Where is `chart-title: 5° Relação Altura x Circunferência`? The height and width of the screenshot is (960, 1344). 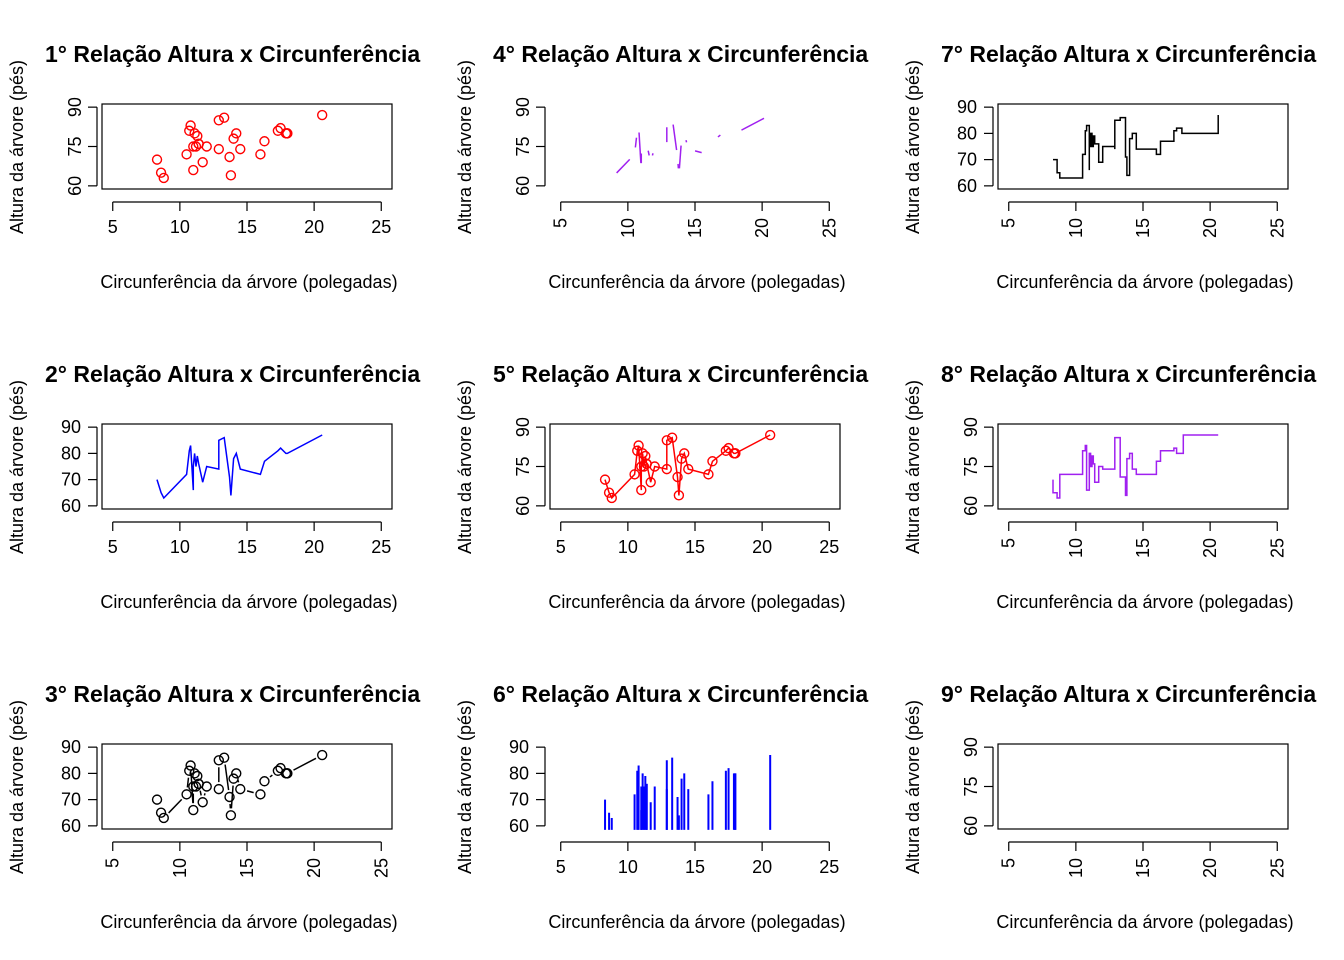 chart-title: 5° Relação Altura x Circunferência is located at coordinates (680, 374).